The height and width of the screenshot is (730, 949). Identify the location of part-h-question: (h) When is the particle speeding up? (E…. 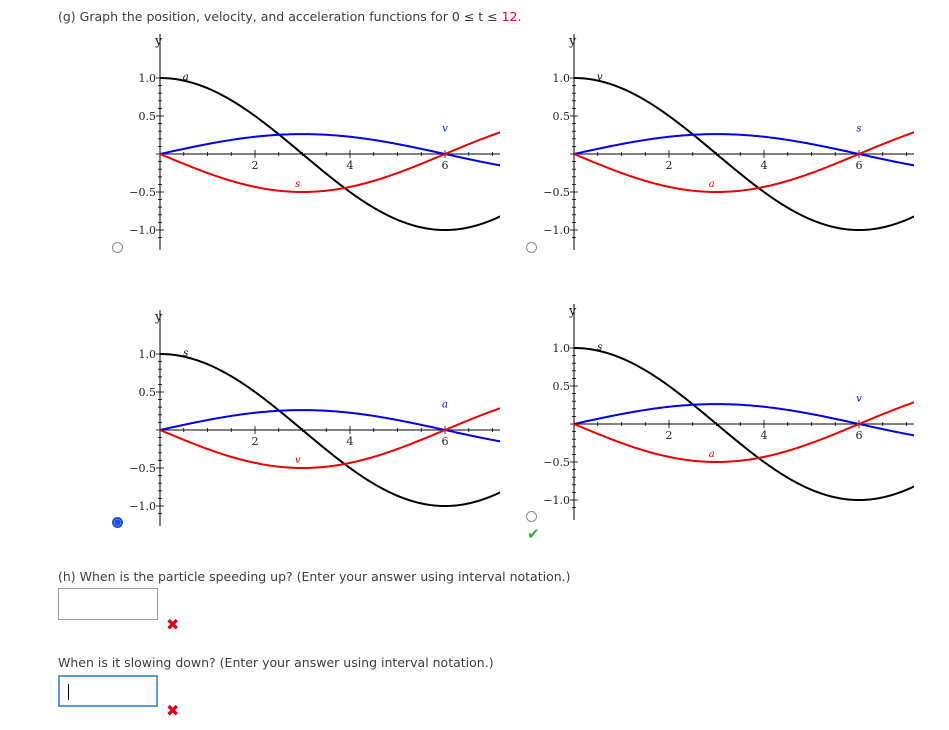
(314, 576).